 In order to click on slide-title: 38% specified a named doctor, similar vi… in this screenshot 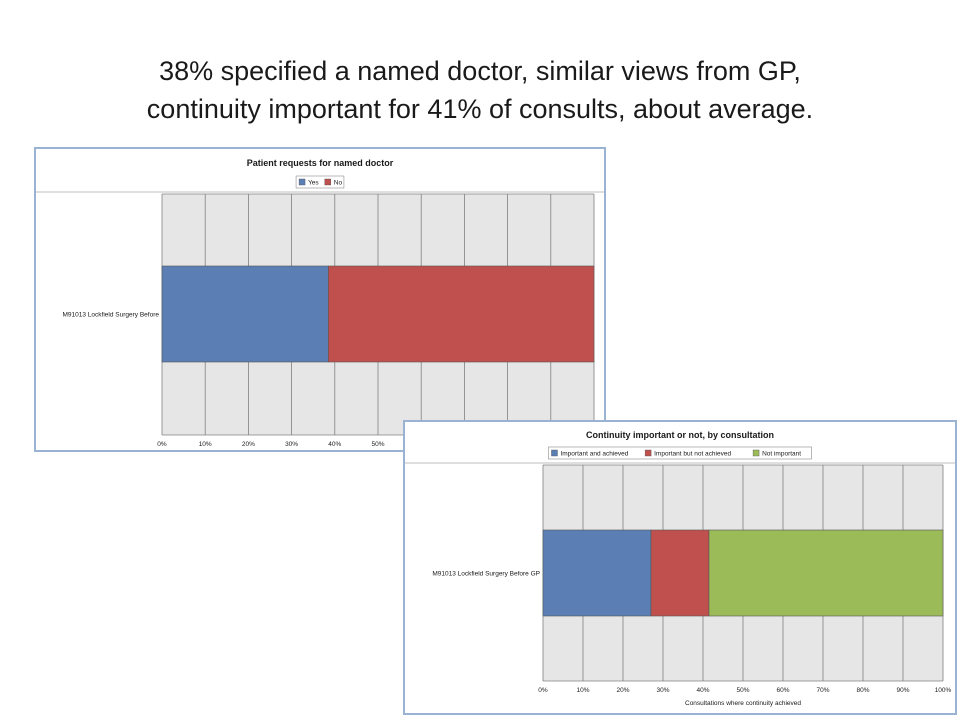, I will do `click(480, 90)`.